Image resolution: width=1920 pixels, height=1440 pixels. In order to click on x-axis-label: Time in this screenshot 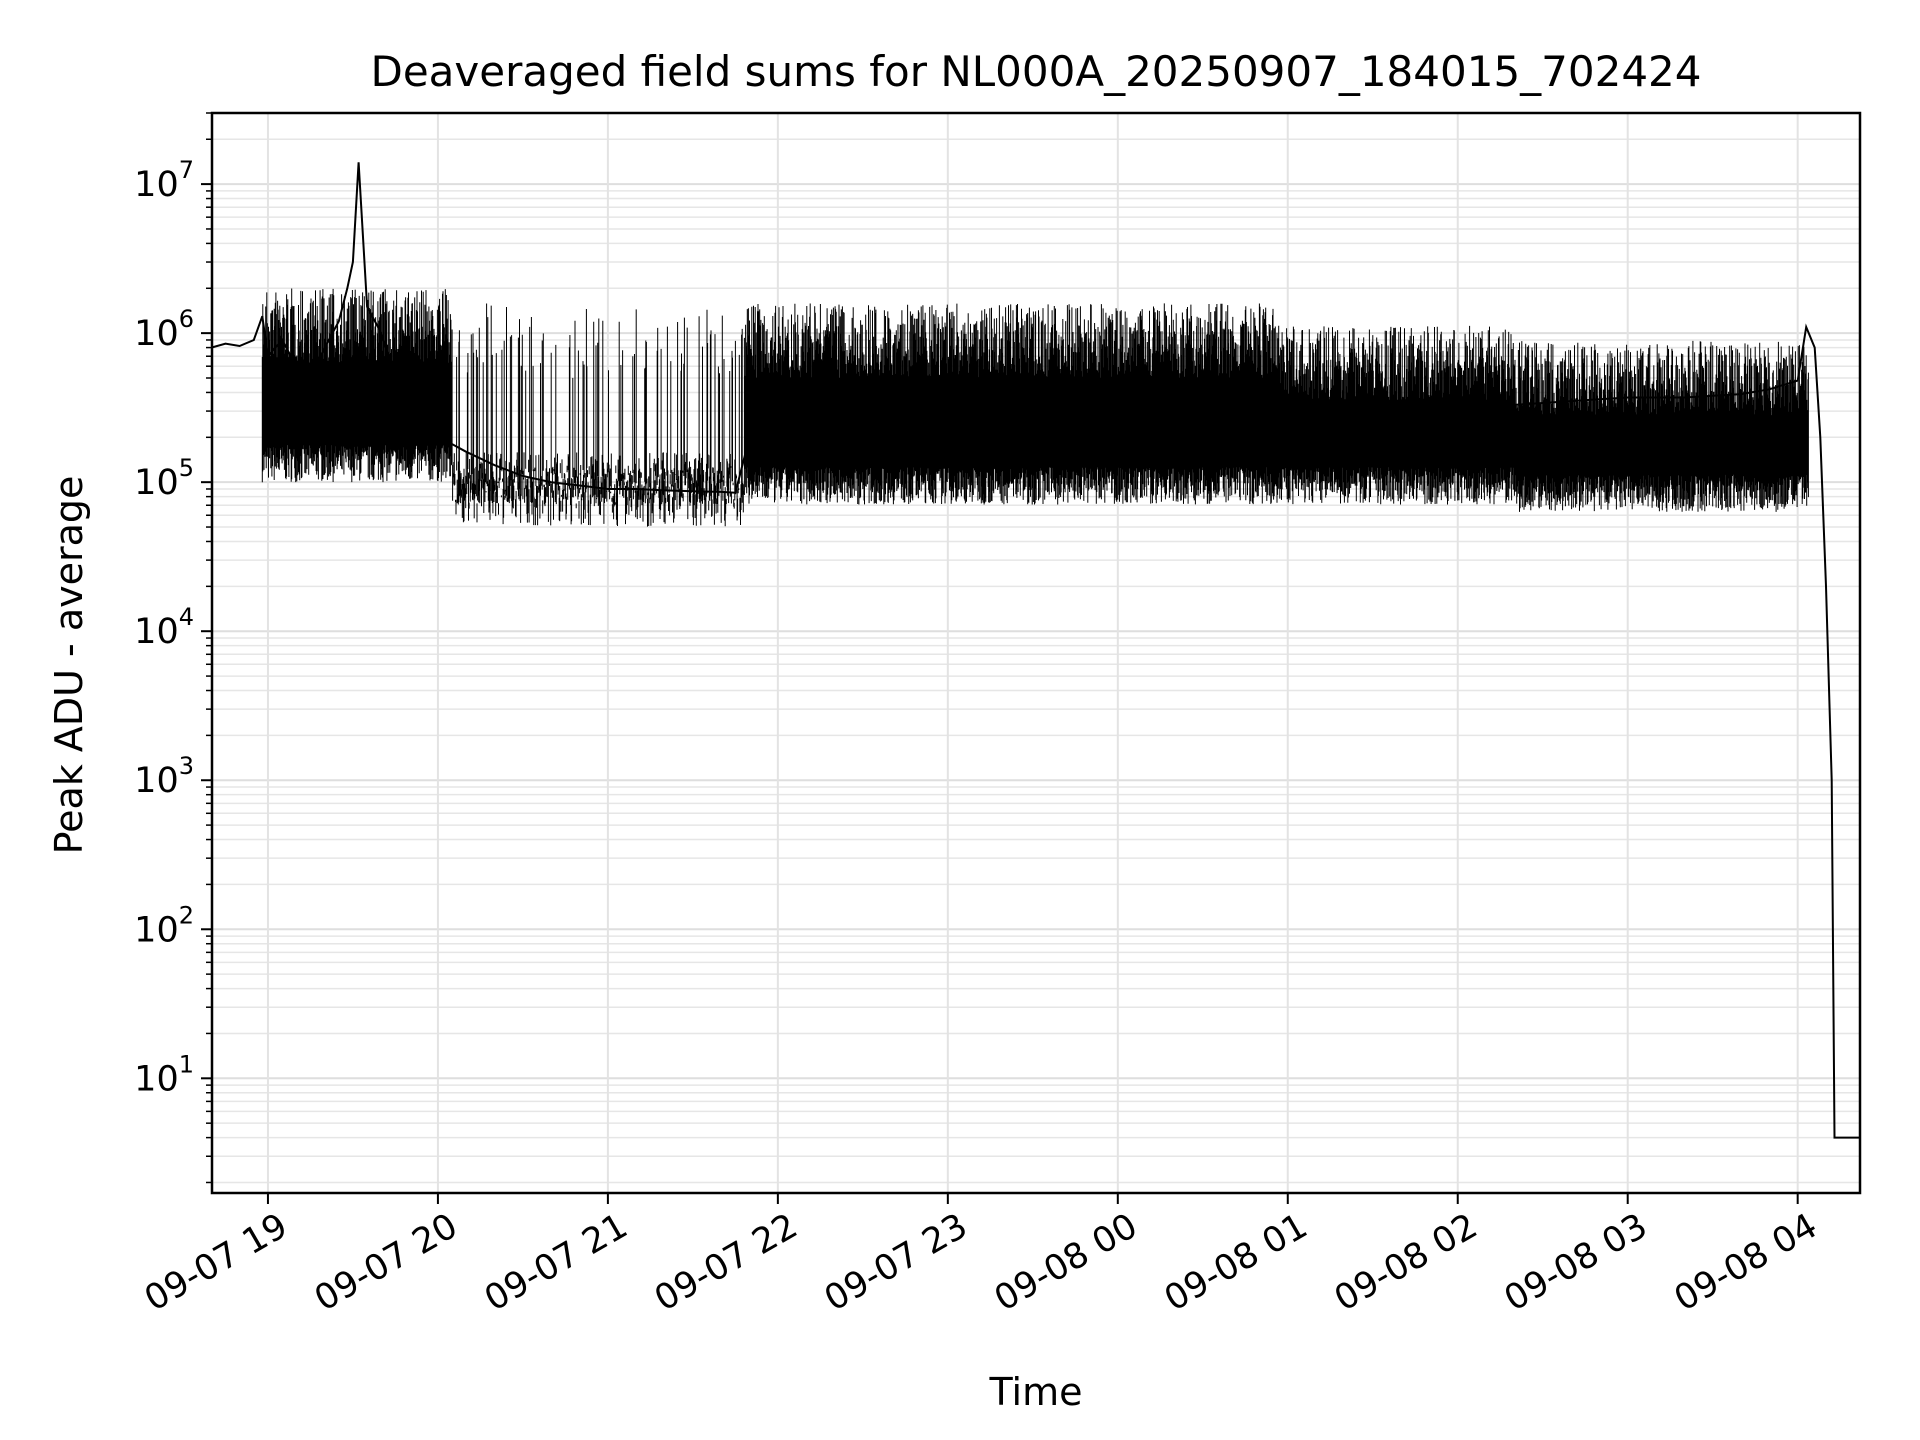, I will do `click(1036, 1392)`.